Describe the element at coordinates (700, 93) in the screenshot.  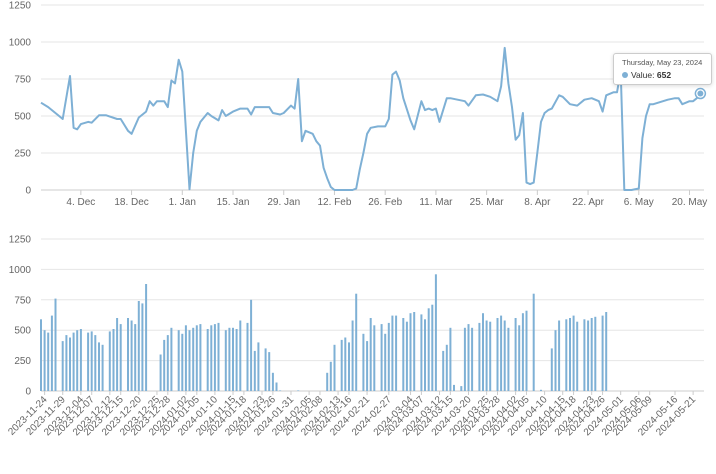
I see `hover-point` at that location.